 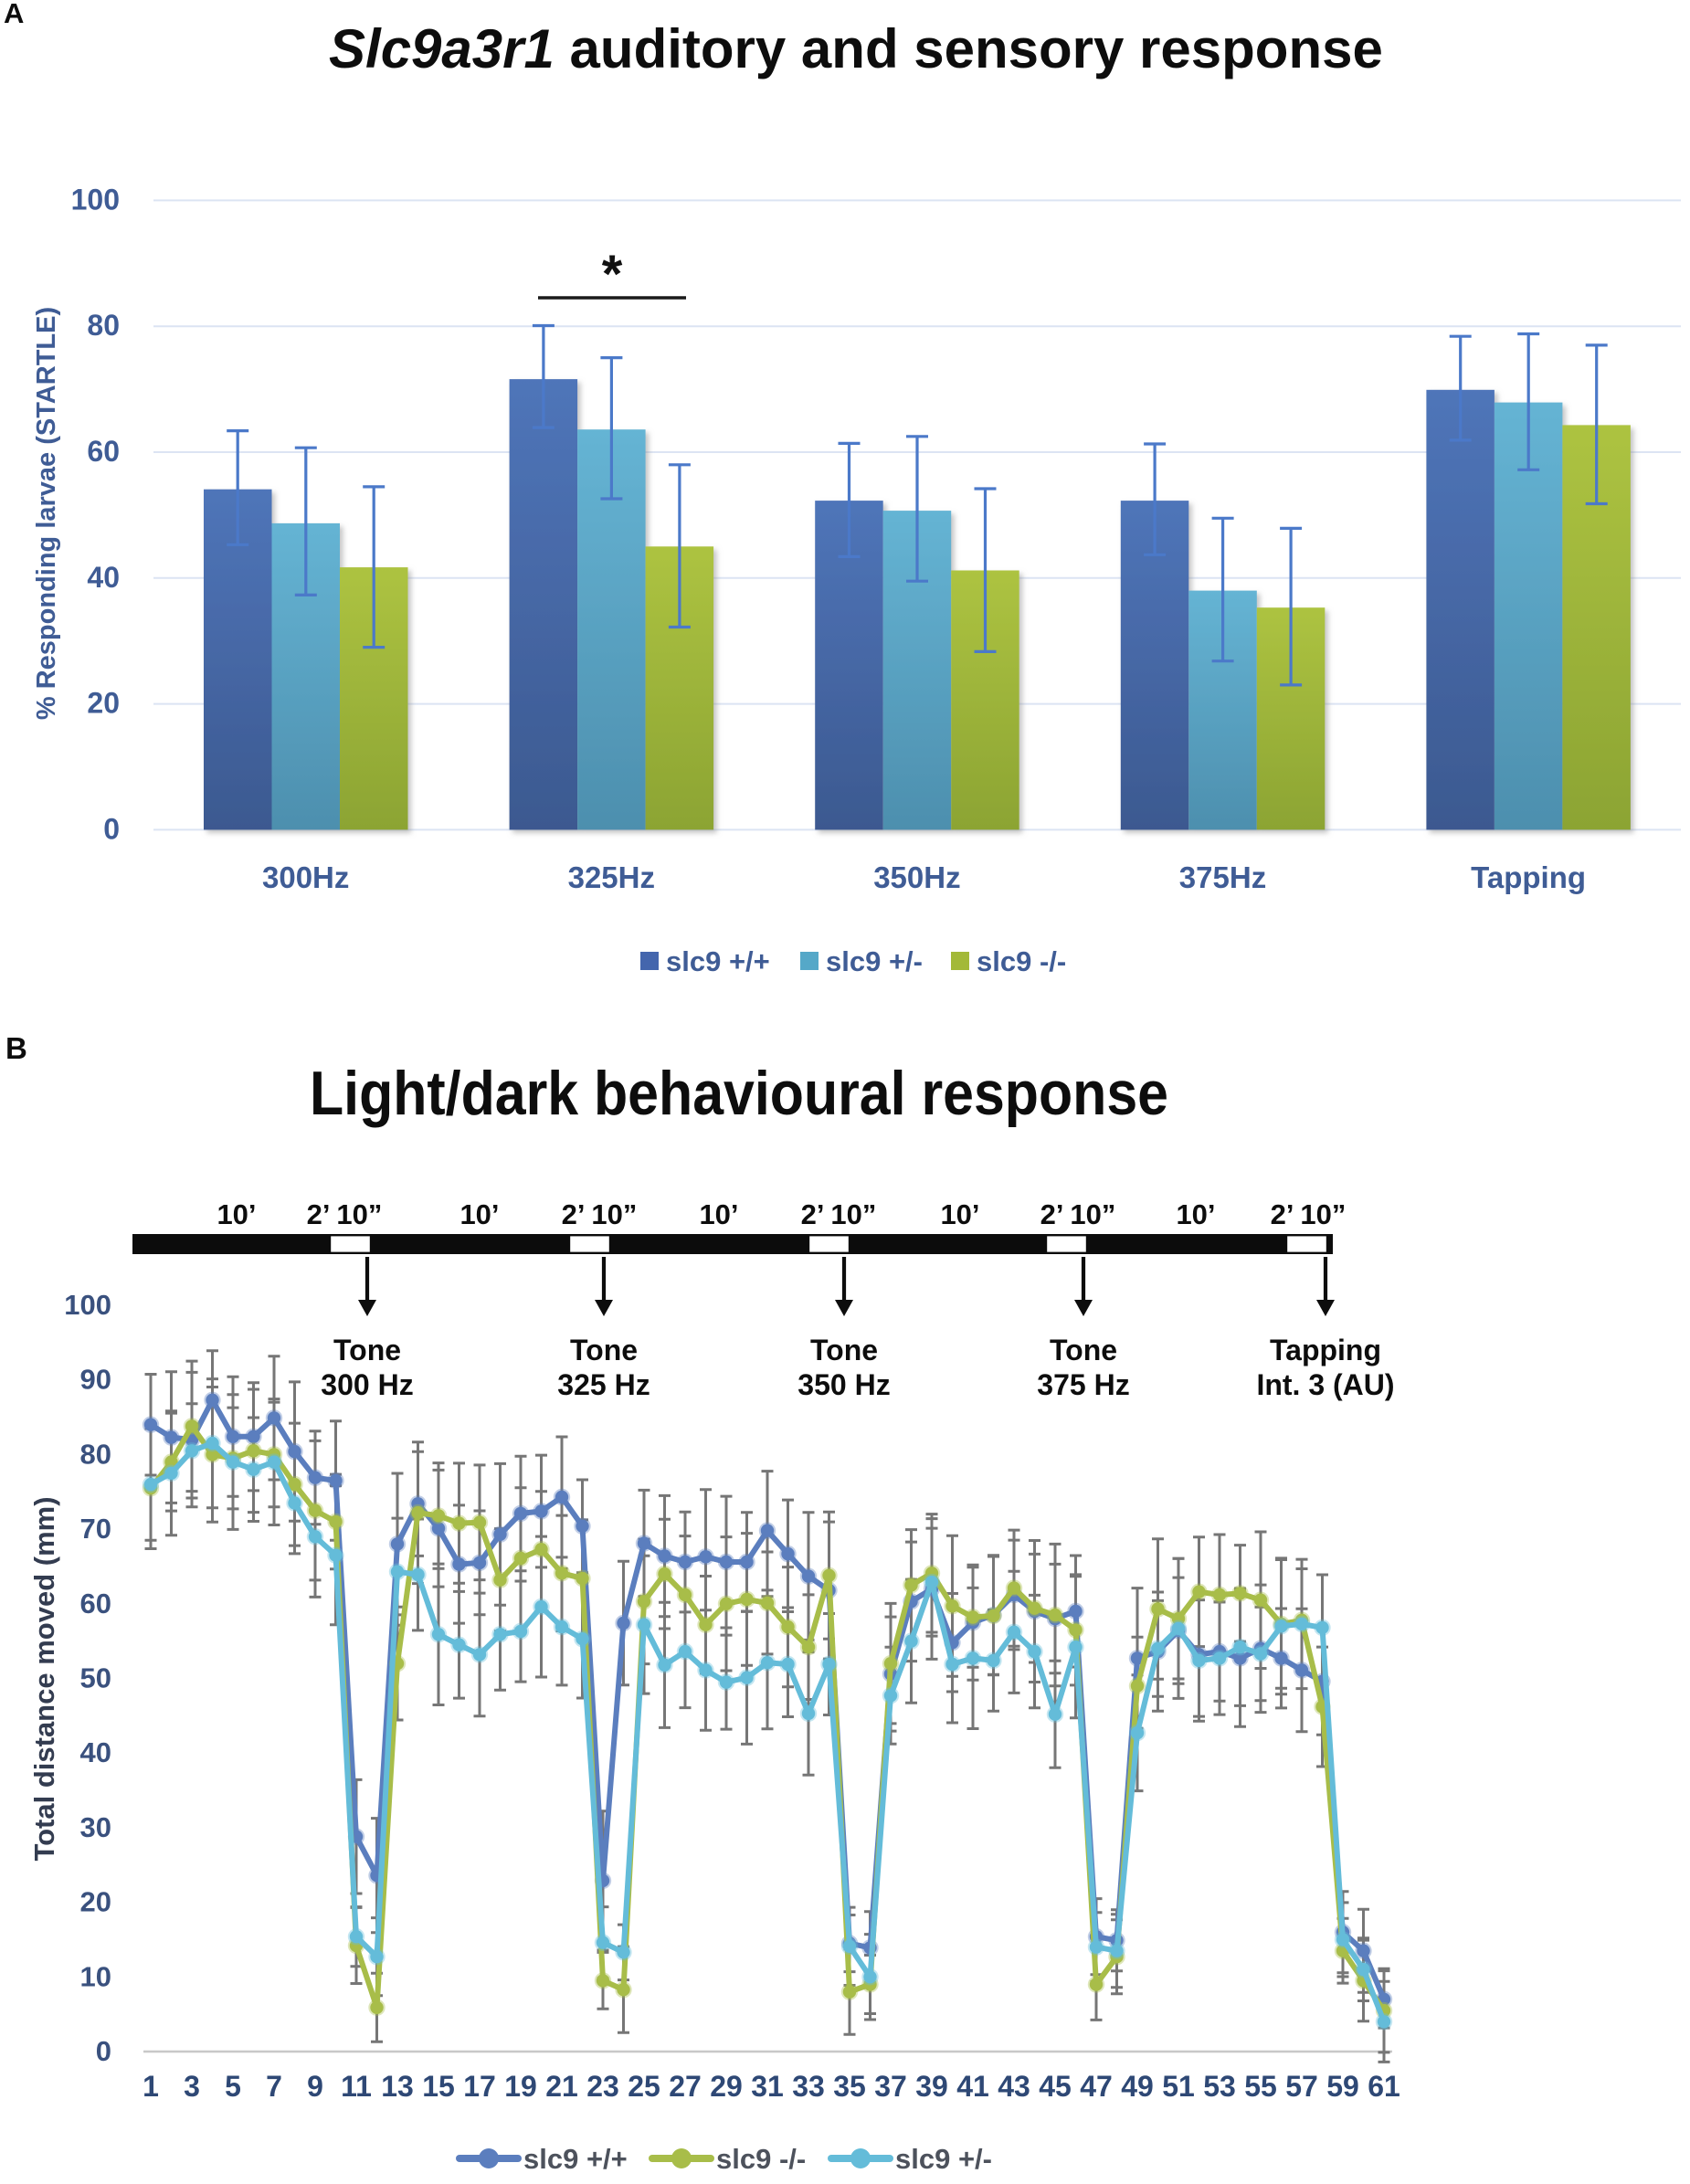 I want to click on svg-text: 61, so click(x=1384, y=2087).